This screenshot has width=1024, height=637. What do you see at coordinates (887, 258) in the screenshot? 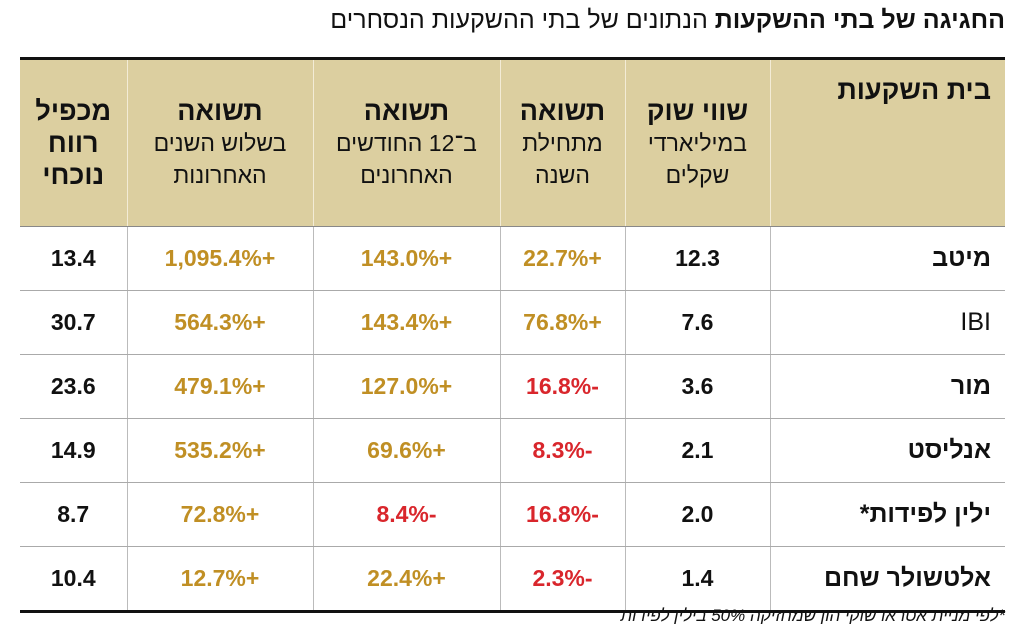
I see `row-label: מיטב` at bounding box center [887, 258].